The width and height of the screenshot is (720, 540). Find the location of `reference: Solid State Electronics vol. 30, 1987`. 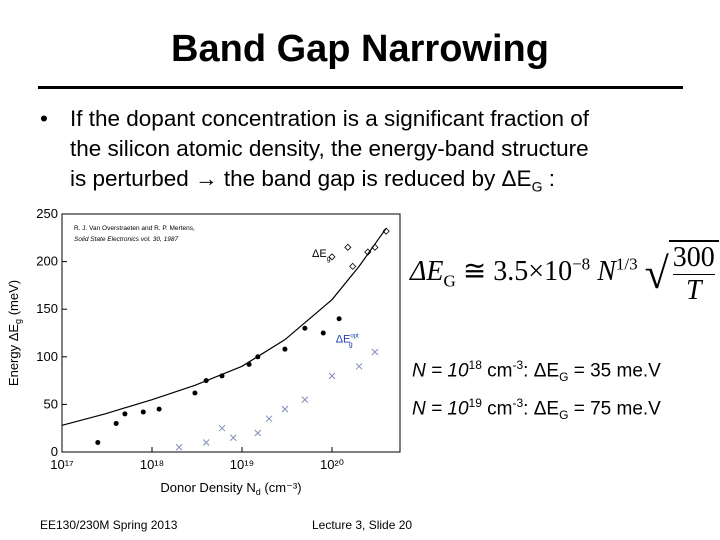

reference: Solid State Electronics vol. 30, 1987 is located at coordinates (126, 239).